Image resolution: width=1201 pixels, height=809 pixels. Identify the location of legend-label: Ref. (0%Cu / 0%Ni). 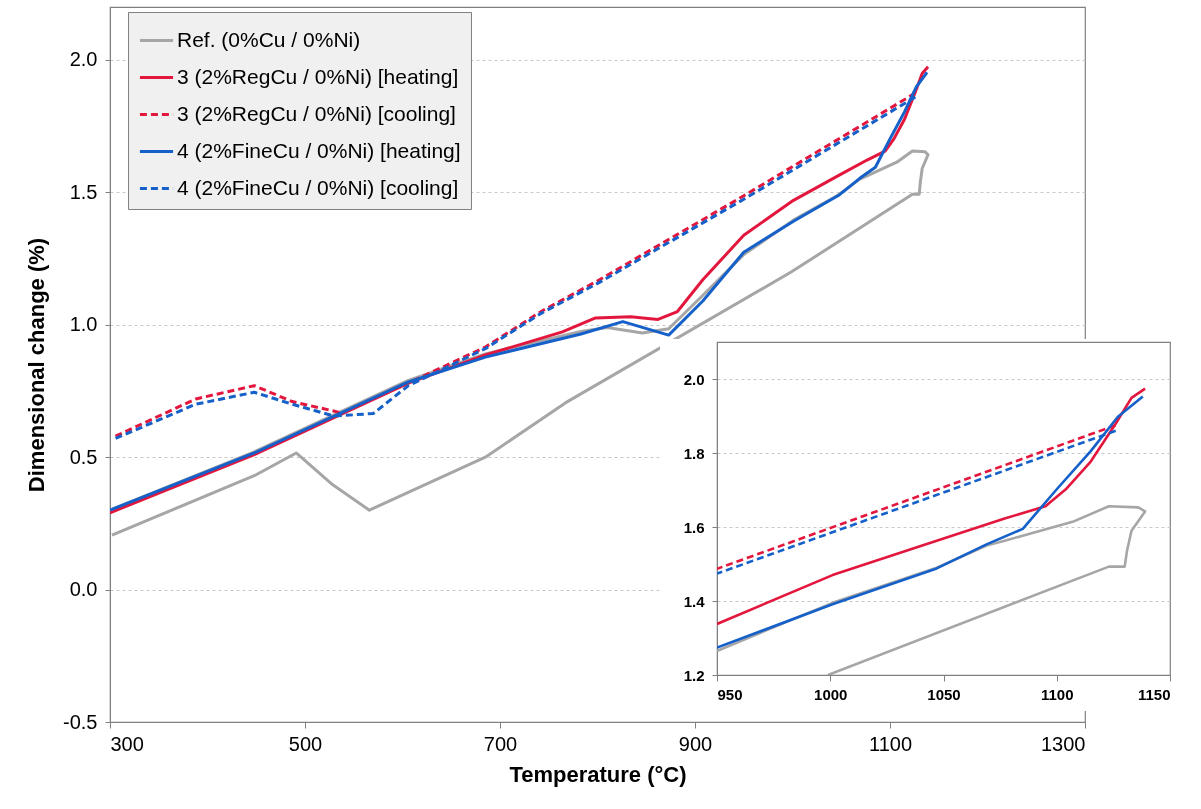
(269, 39).